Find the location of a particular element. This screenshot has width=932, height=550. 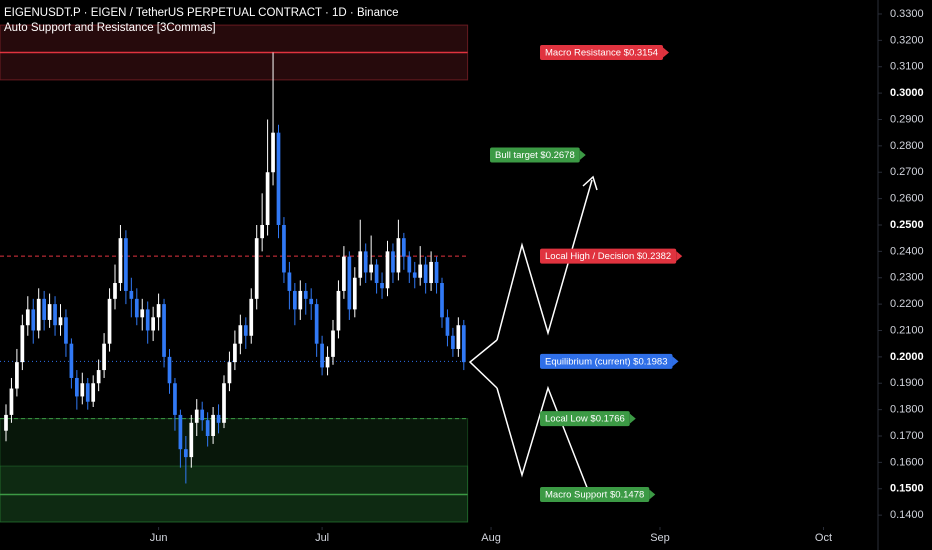

y-tick-label: 0.2100 is located at coordinates (907, 330).